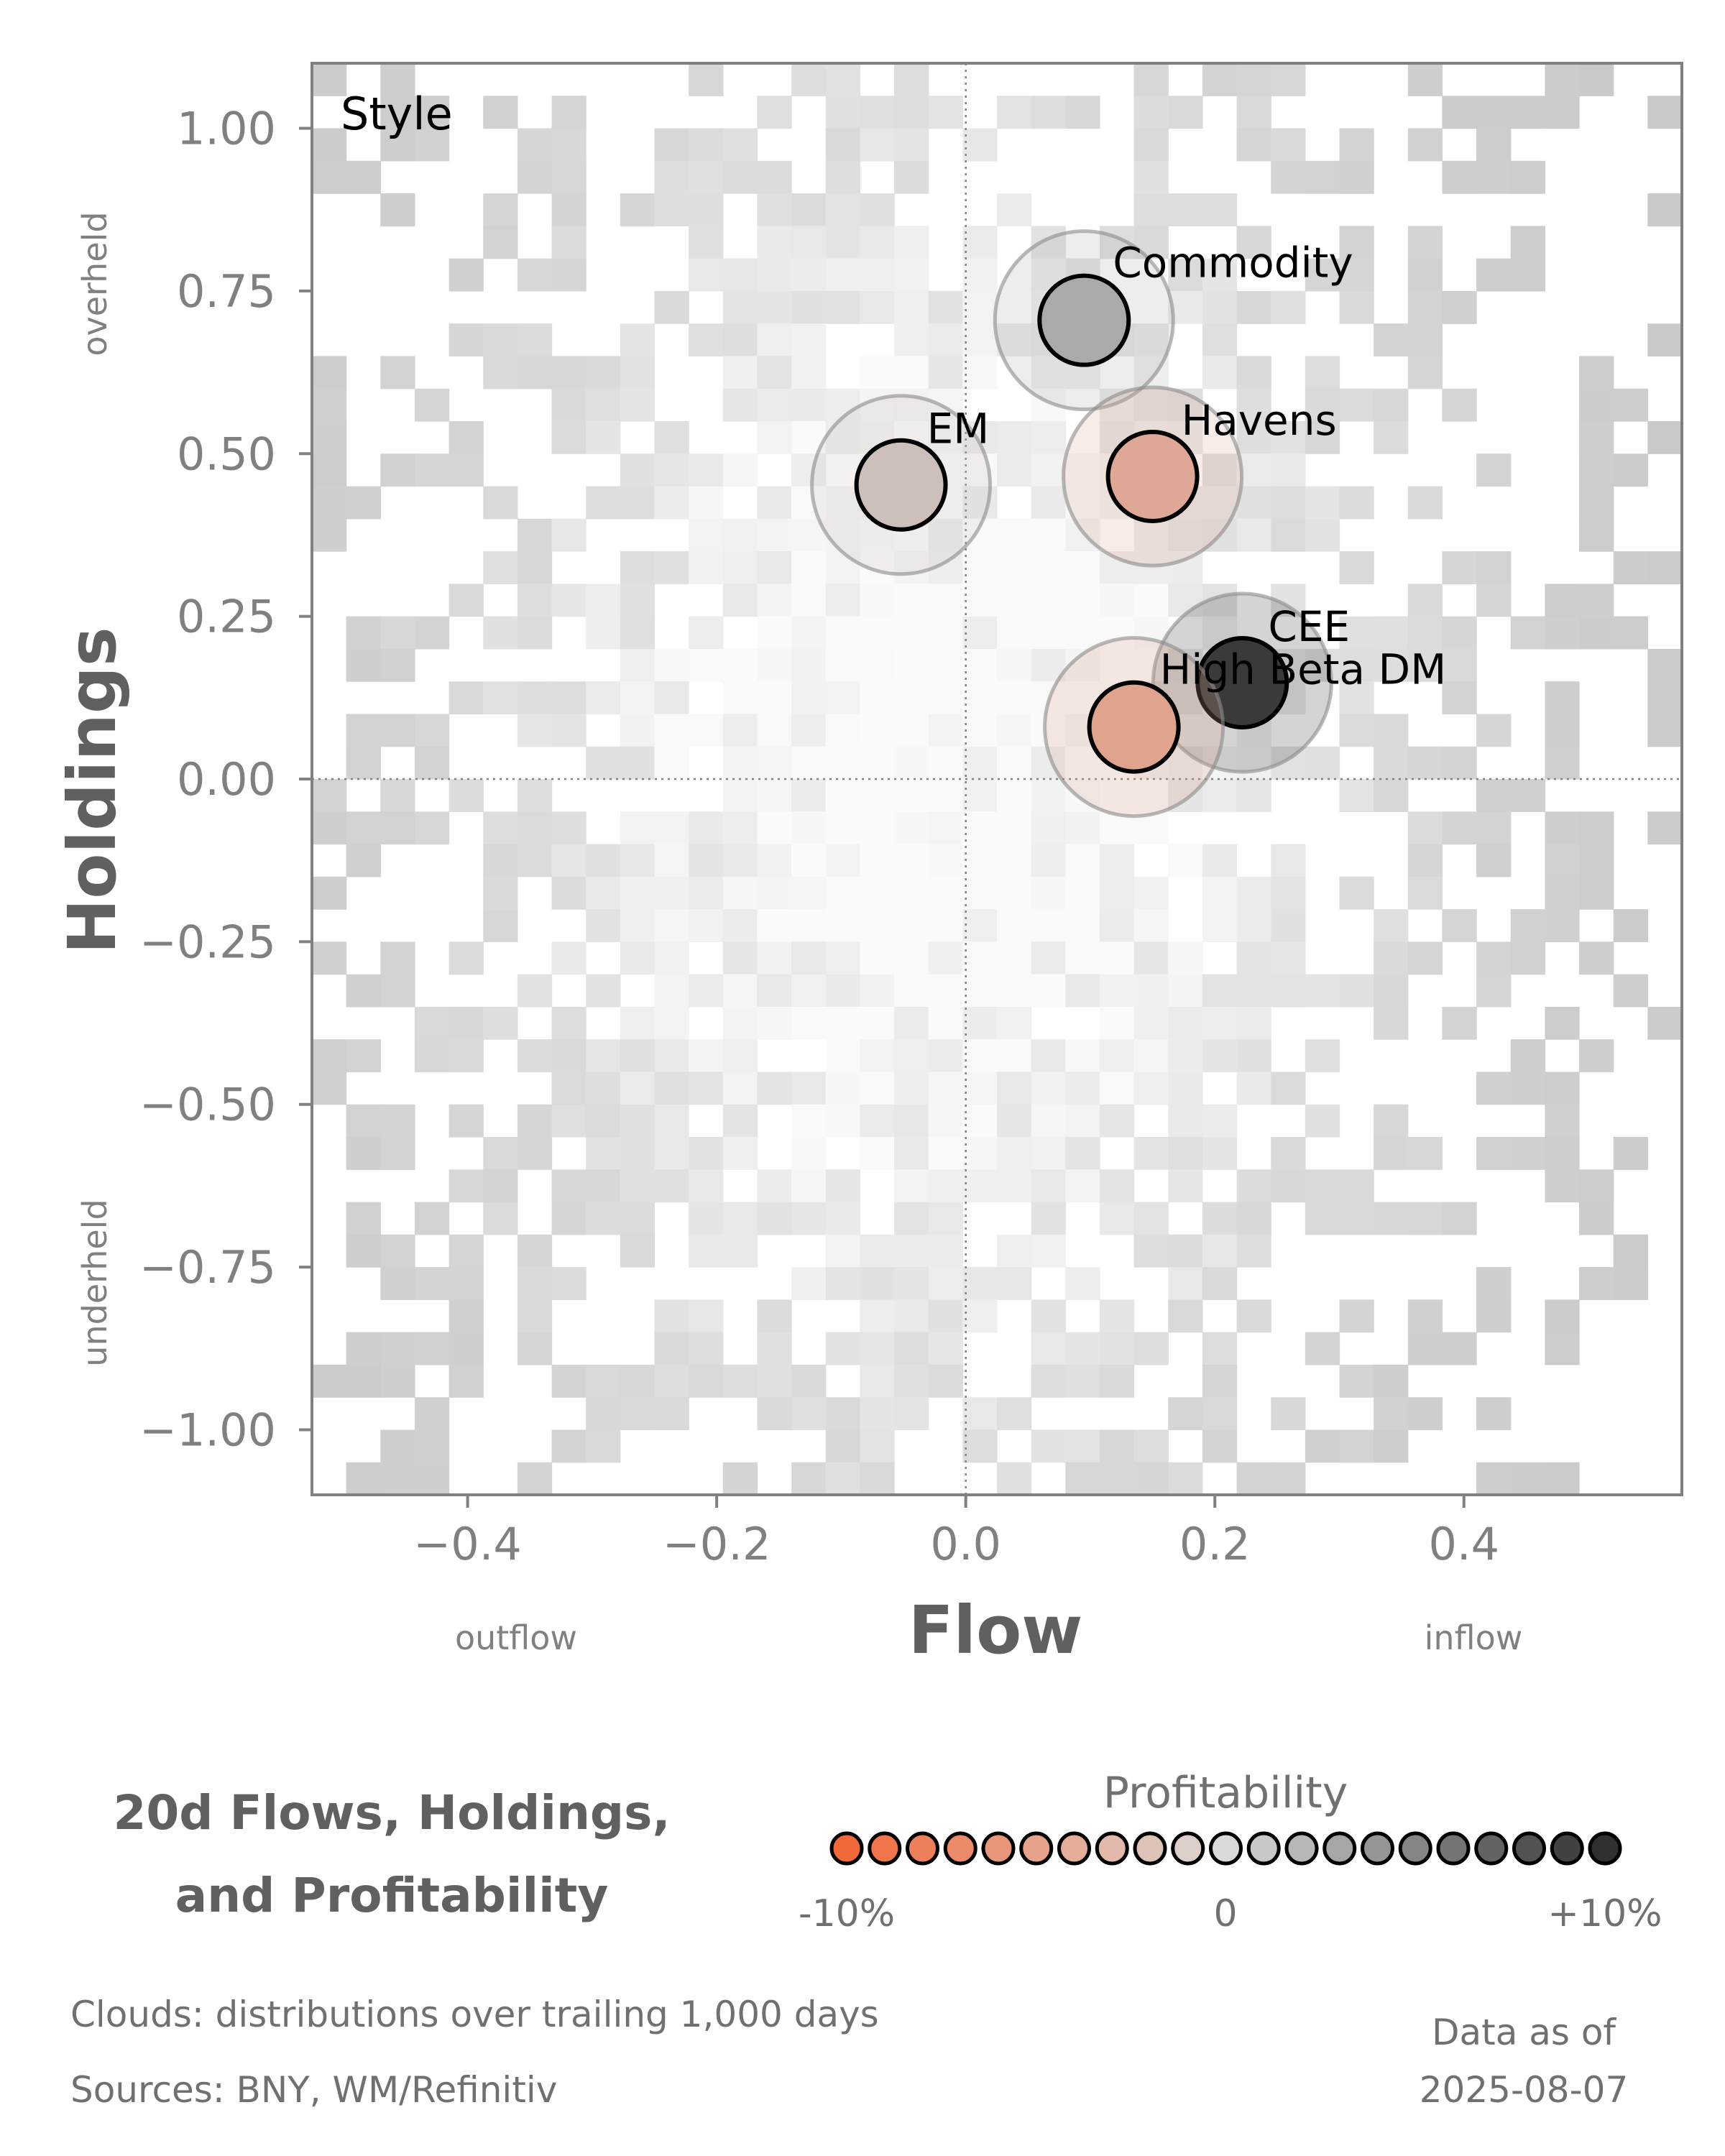  I want to click on y-axis-ticks: 1.00 0.75 0.50 0.25 0.00 −0.25 −0.50 −0.75 −1.00, so click(225, 779).